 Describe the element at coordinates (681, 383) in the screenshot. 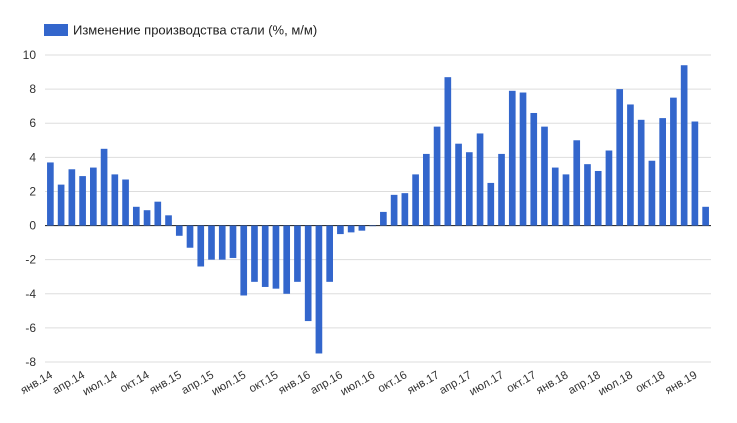

I see `x-tick-label: янв.19` at that location.